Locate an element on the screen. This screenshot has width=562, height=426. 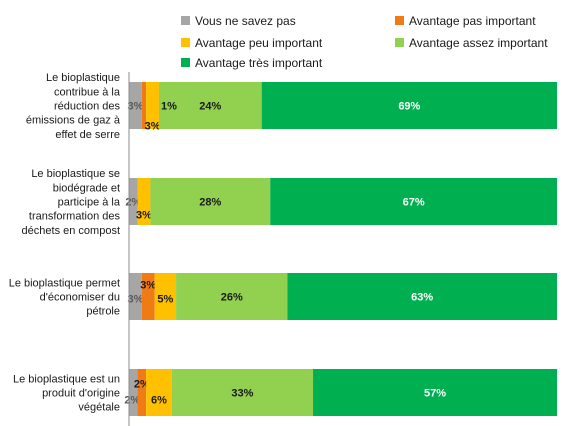
data-label-avantage-tres-important-4: 57% is located at coordinates (435, 394).